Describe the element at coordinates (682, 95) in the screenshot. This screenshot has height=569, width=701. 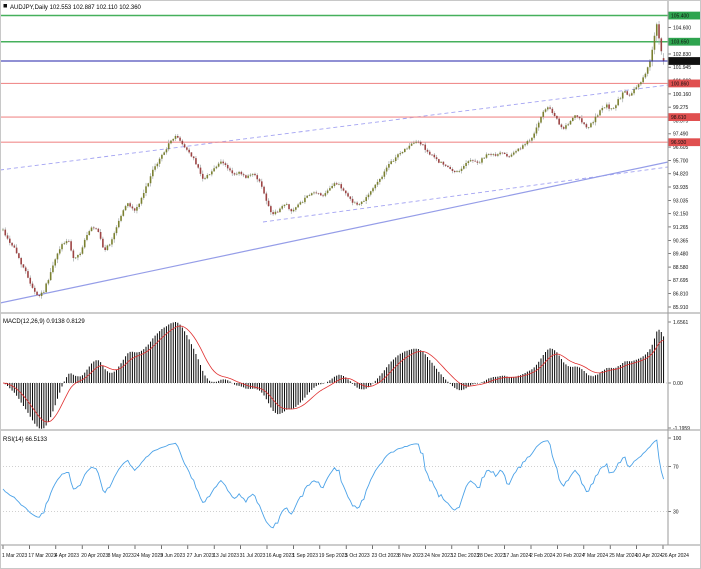
I see `price-tick-label: 100.160` at that location.